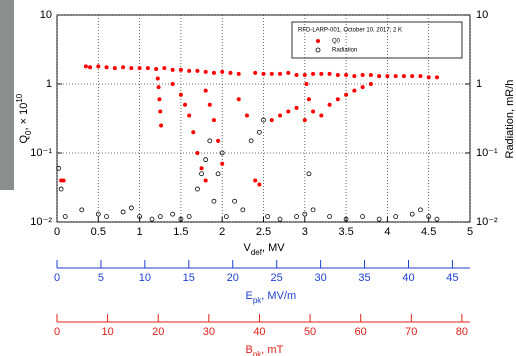 The image size is (516, 356). Describe the element at coordinates (272, 350) in the screenshot. I see `bpk_axis-label-part: , mT` at that location.